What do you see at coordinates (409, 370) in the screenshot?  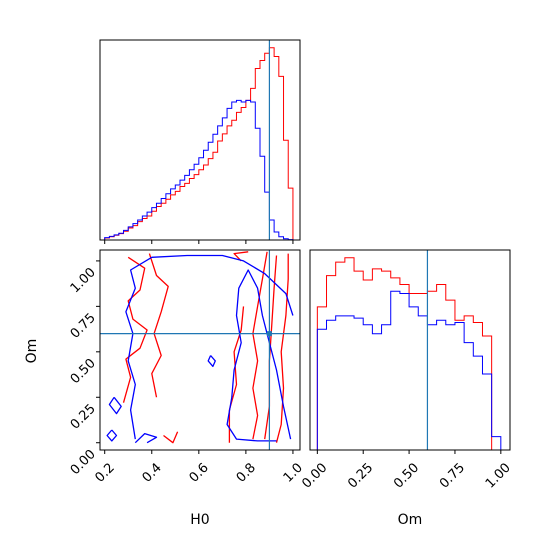 I see `om-histogram-blue-series` at bounding box center [409, 370].